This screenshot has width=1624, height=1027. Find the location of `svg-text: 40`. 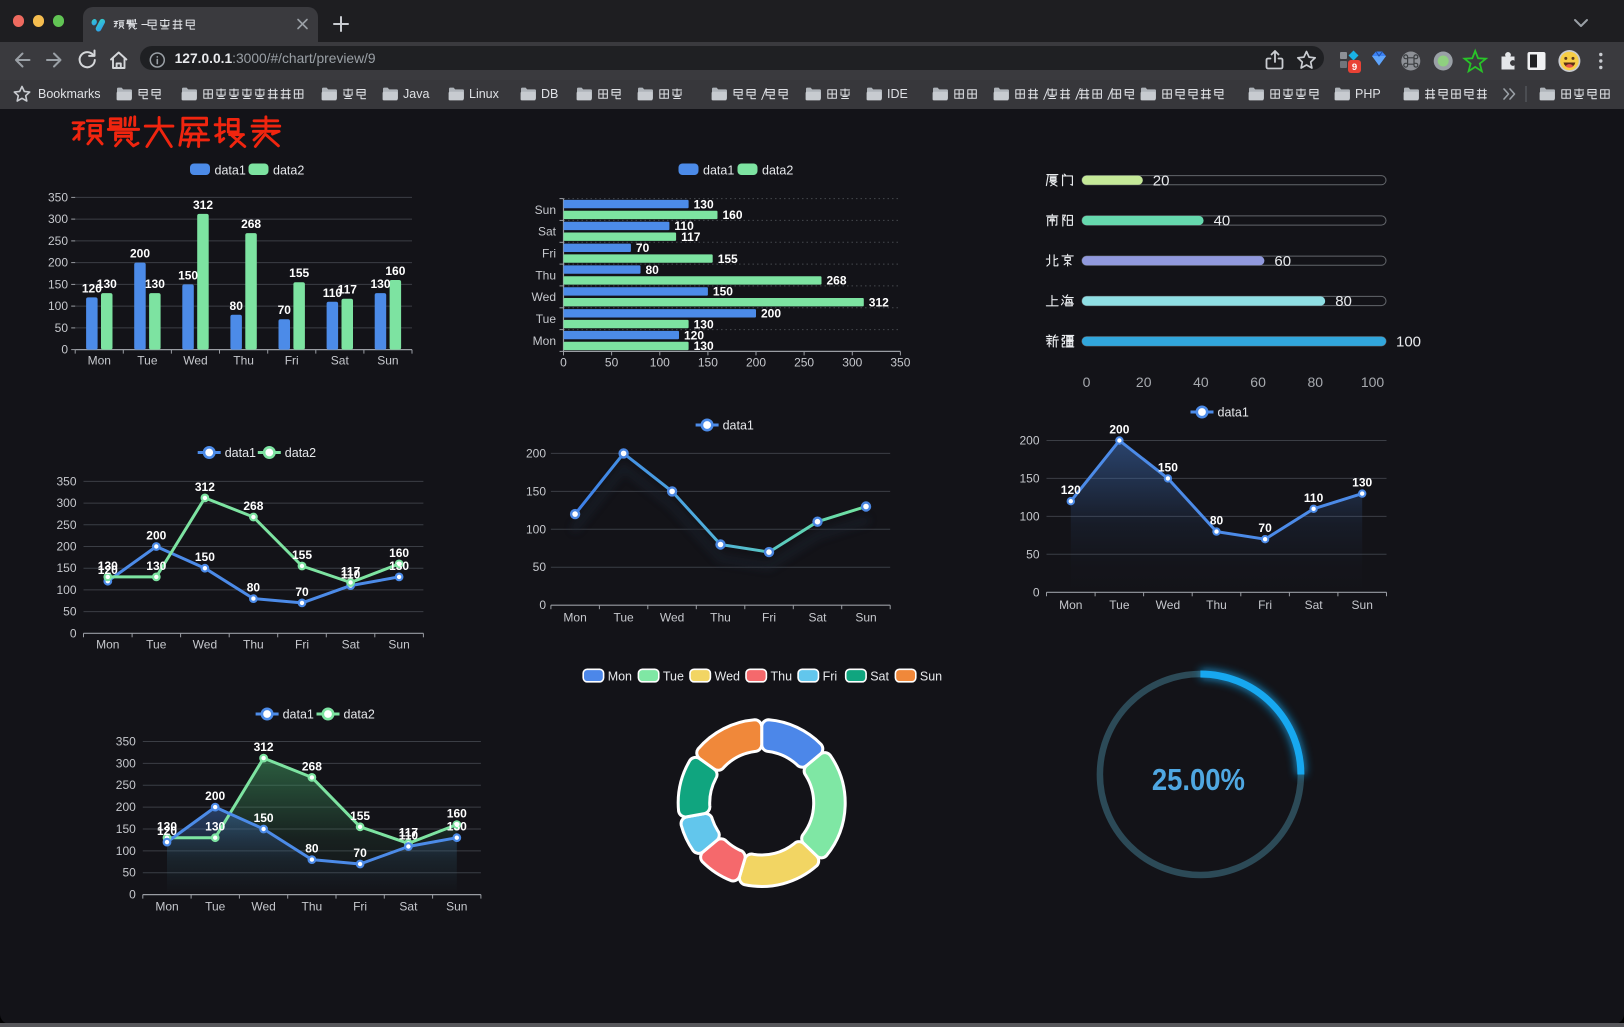

svg-text: 40 is located at coordinates (1222, 221).